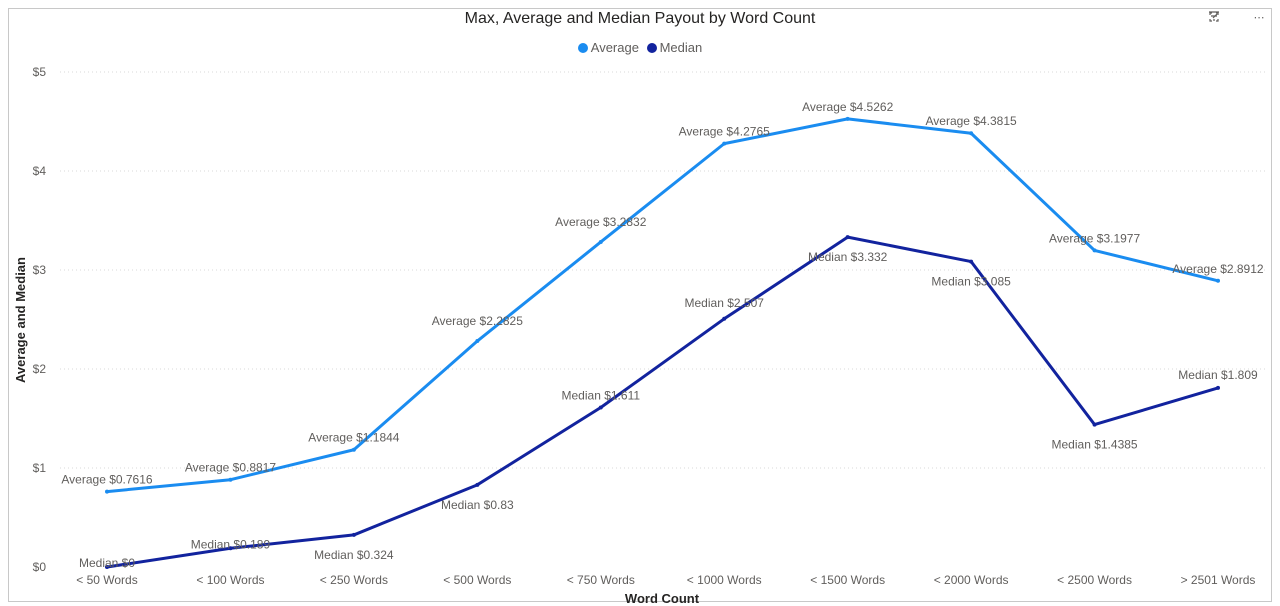 This screenshot has height=606, width=1280. Describe the element at coordinates (971, 282) in the screenshot. I see `data-label-median: Median $3.085` at that location.